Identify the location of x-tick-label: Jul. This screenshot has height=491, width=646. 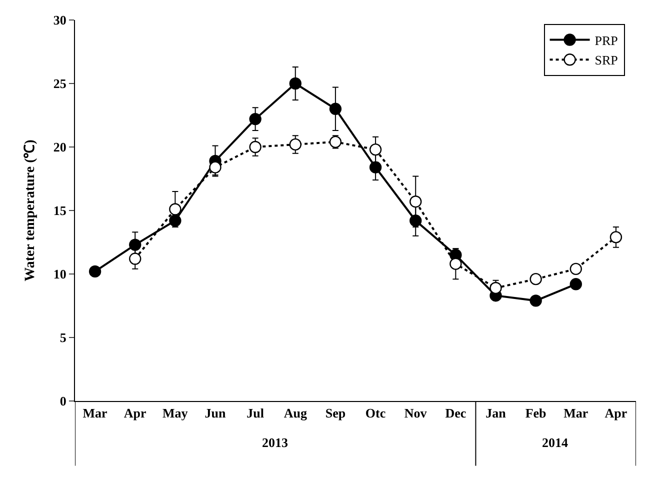
(255, 413).